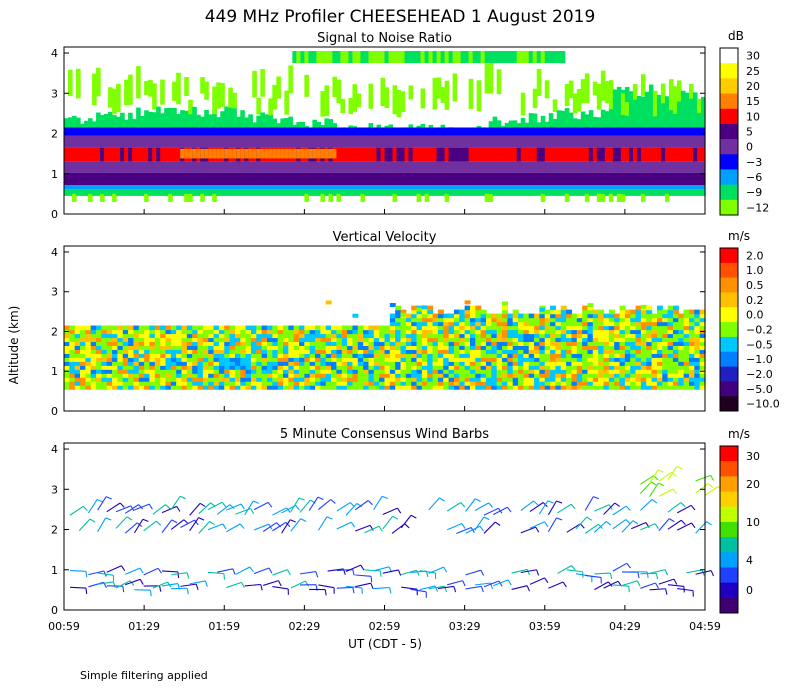  I want to click on colorbar-swatch, so click(729, 389).